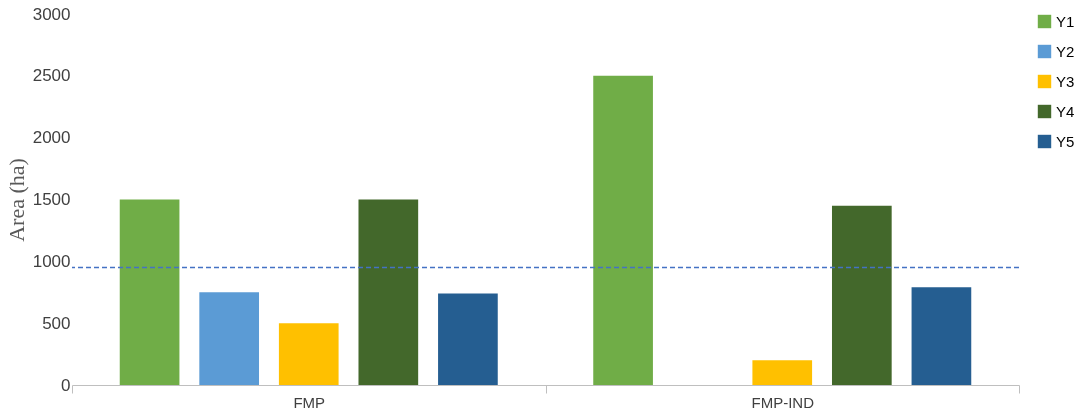  Describe the element at coordinates (51, 138) in the screenshot. I see `y-tick-label: 2000` at that location.